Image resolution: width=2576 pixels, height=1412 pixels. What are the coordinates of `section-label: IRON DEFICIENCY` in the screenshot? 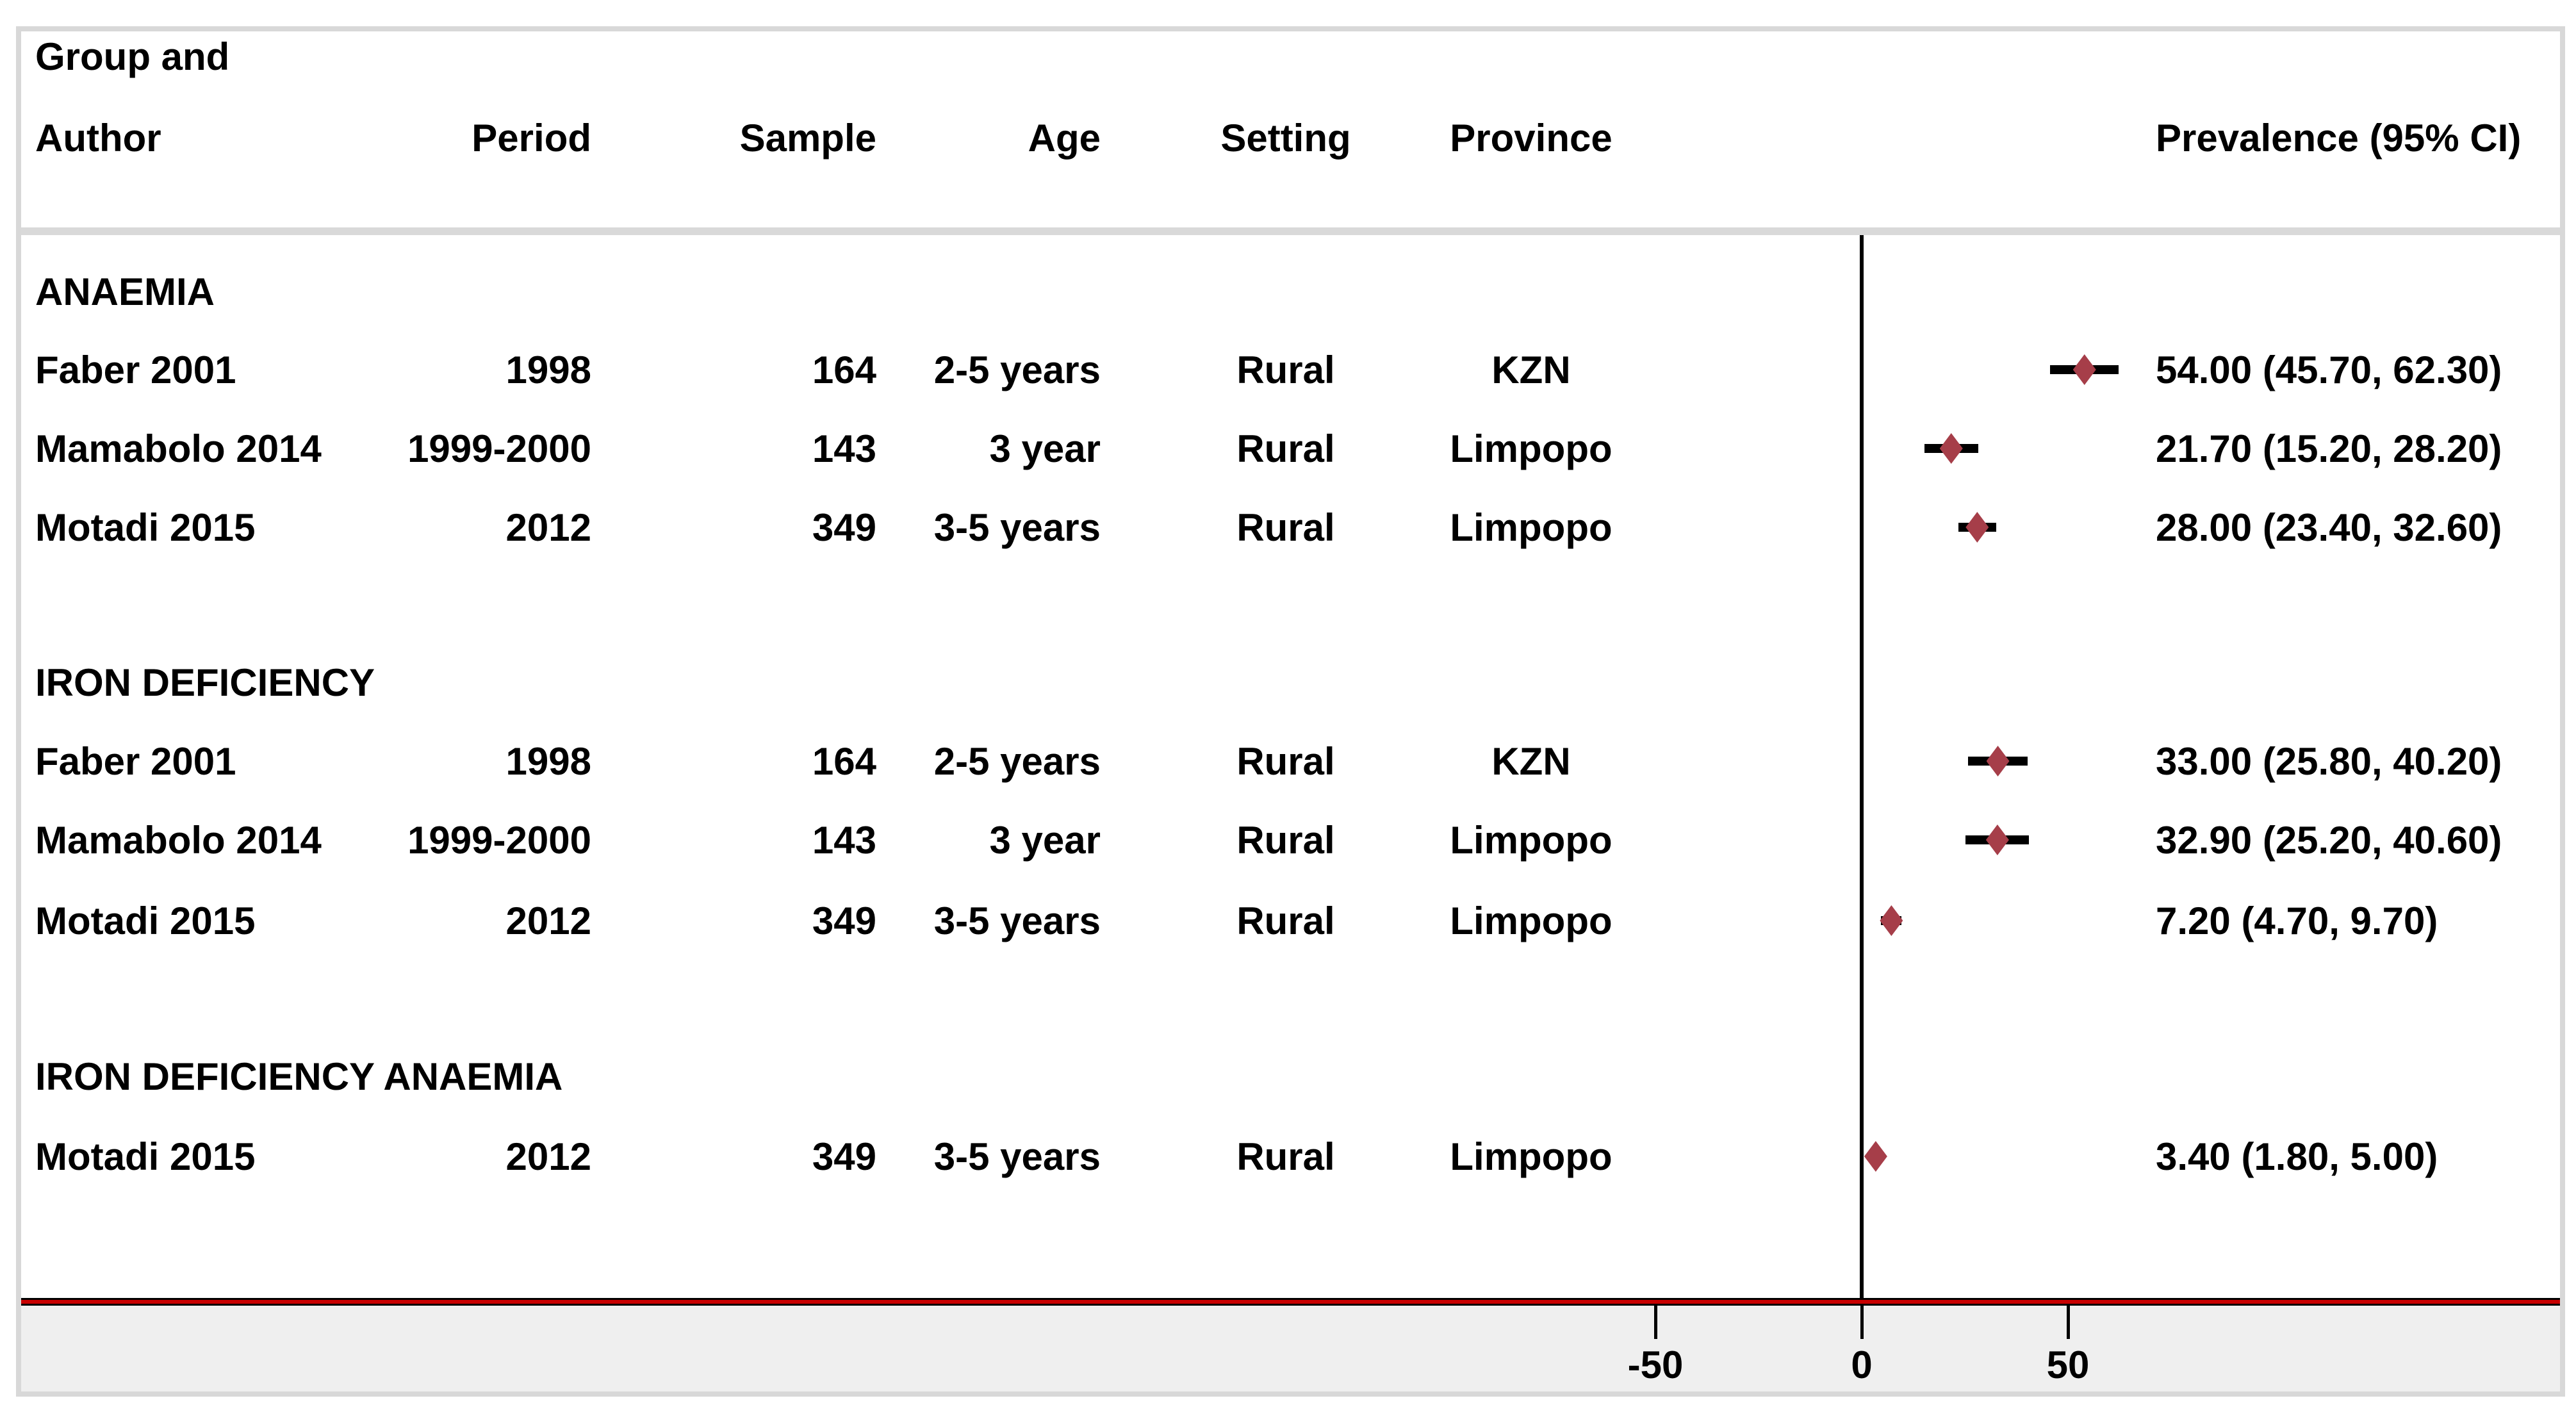 It's located at (205, 682).